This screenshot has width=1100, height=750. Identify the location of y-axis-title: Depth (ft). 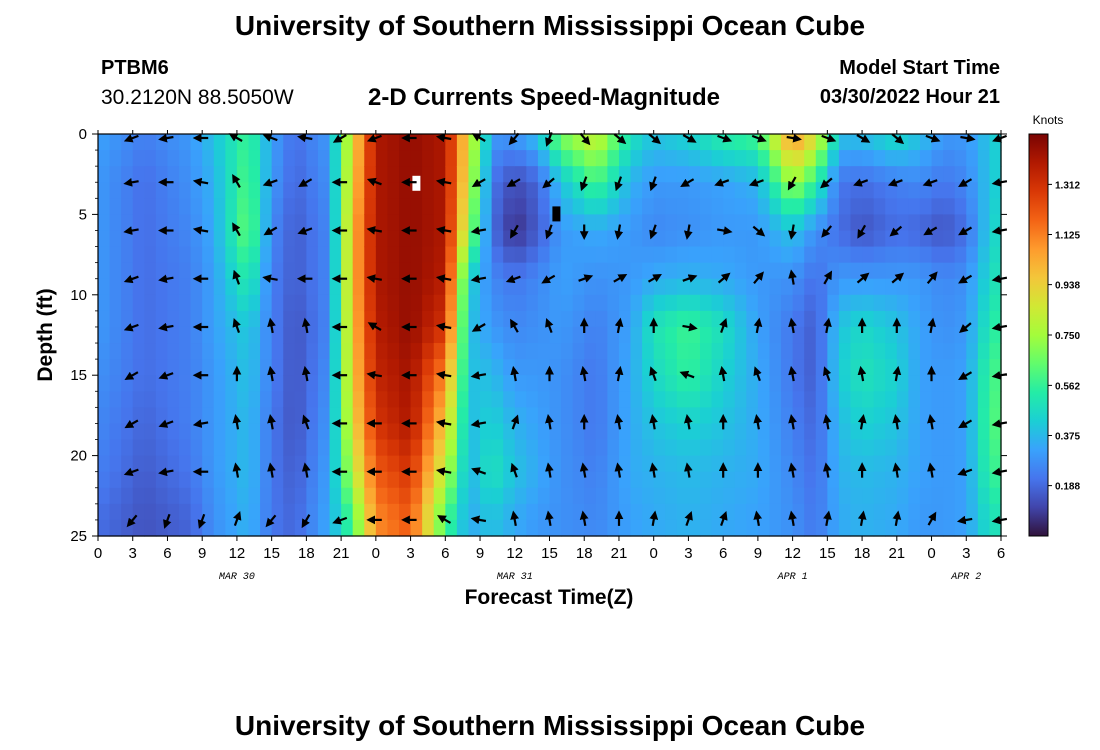
(45, 334).